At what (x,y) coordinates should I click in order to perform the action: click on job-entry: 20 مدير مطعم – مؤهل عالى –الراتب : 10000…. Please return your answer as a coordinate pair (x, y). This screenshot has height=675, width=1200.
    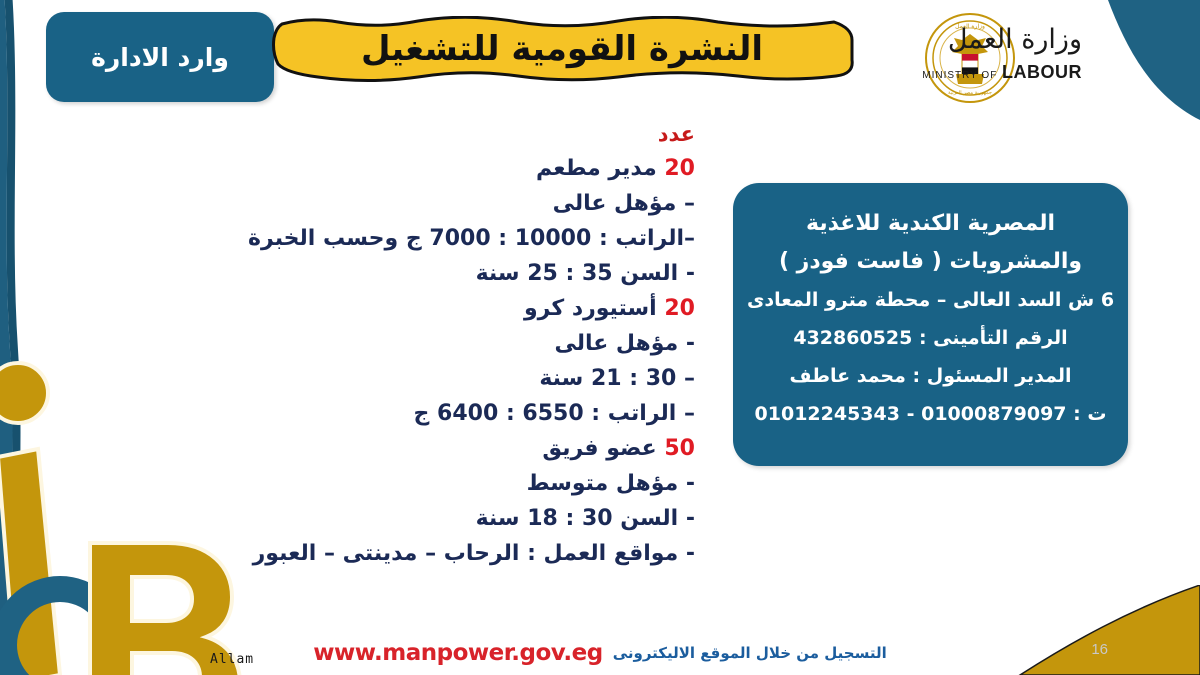
    Looking at the image, I should click on (452, 221).